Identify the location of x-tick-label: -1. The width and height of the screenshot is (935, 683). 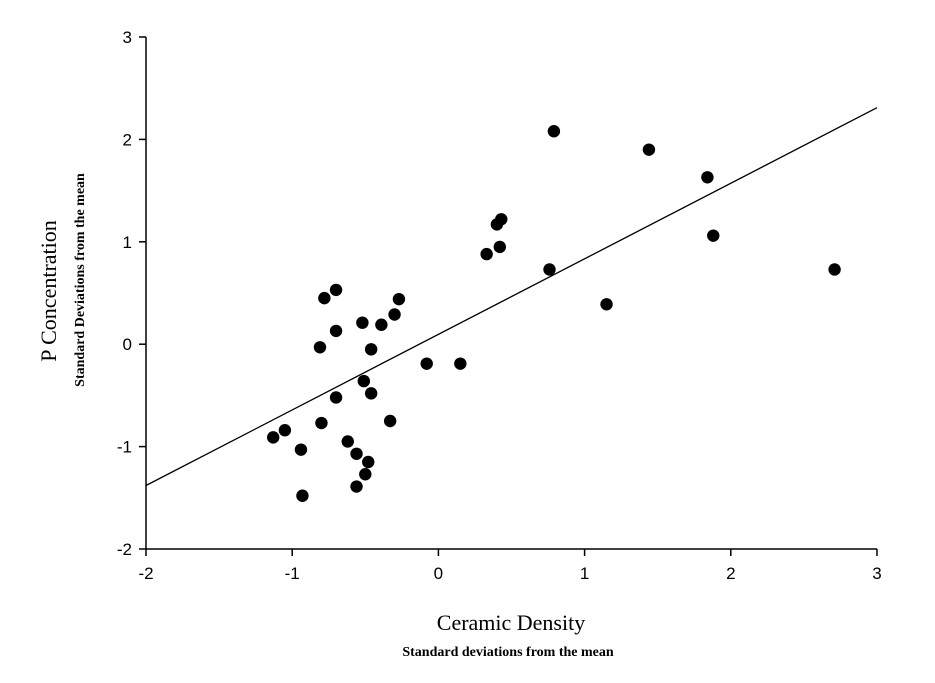
(292, 573).